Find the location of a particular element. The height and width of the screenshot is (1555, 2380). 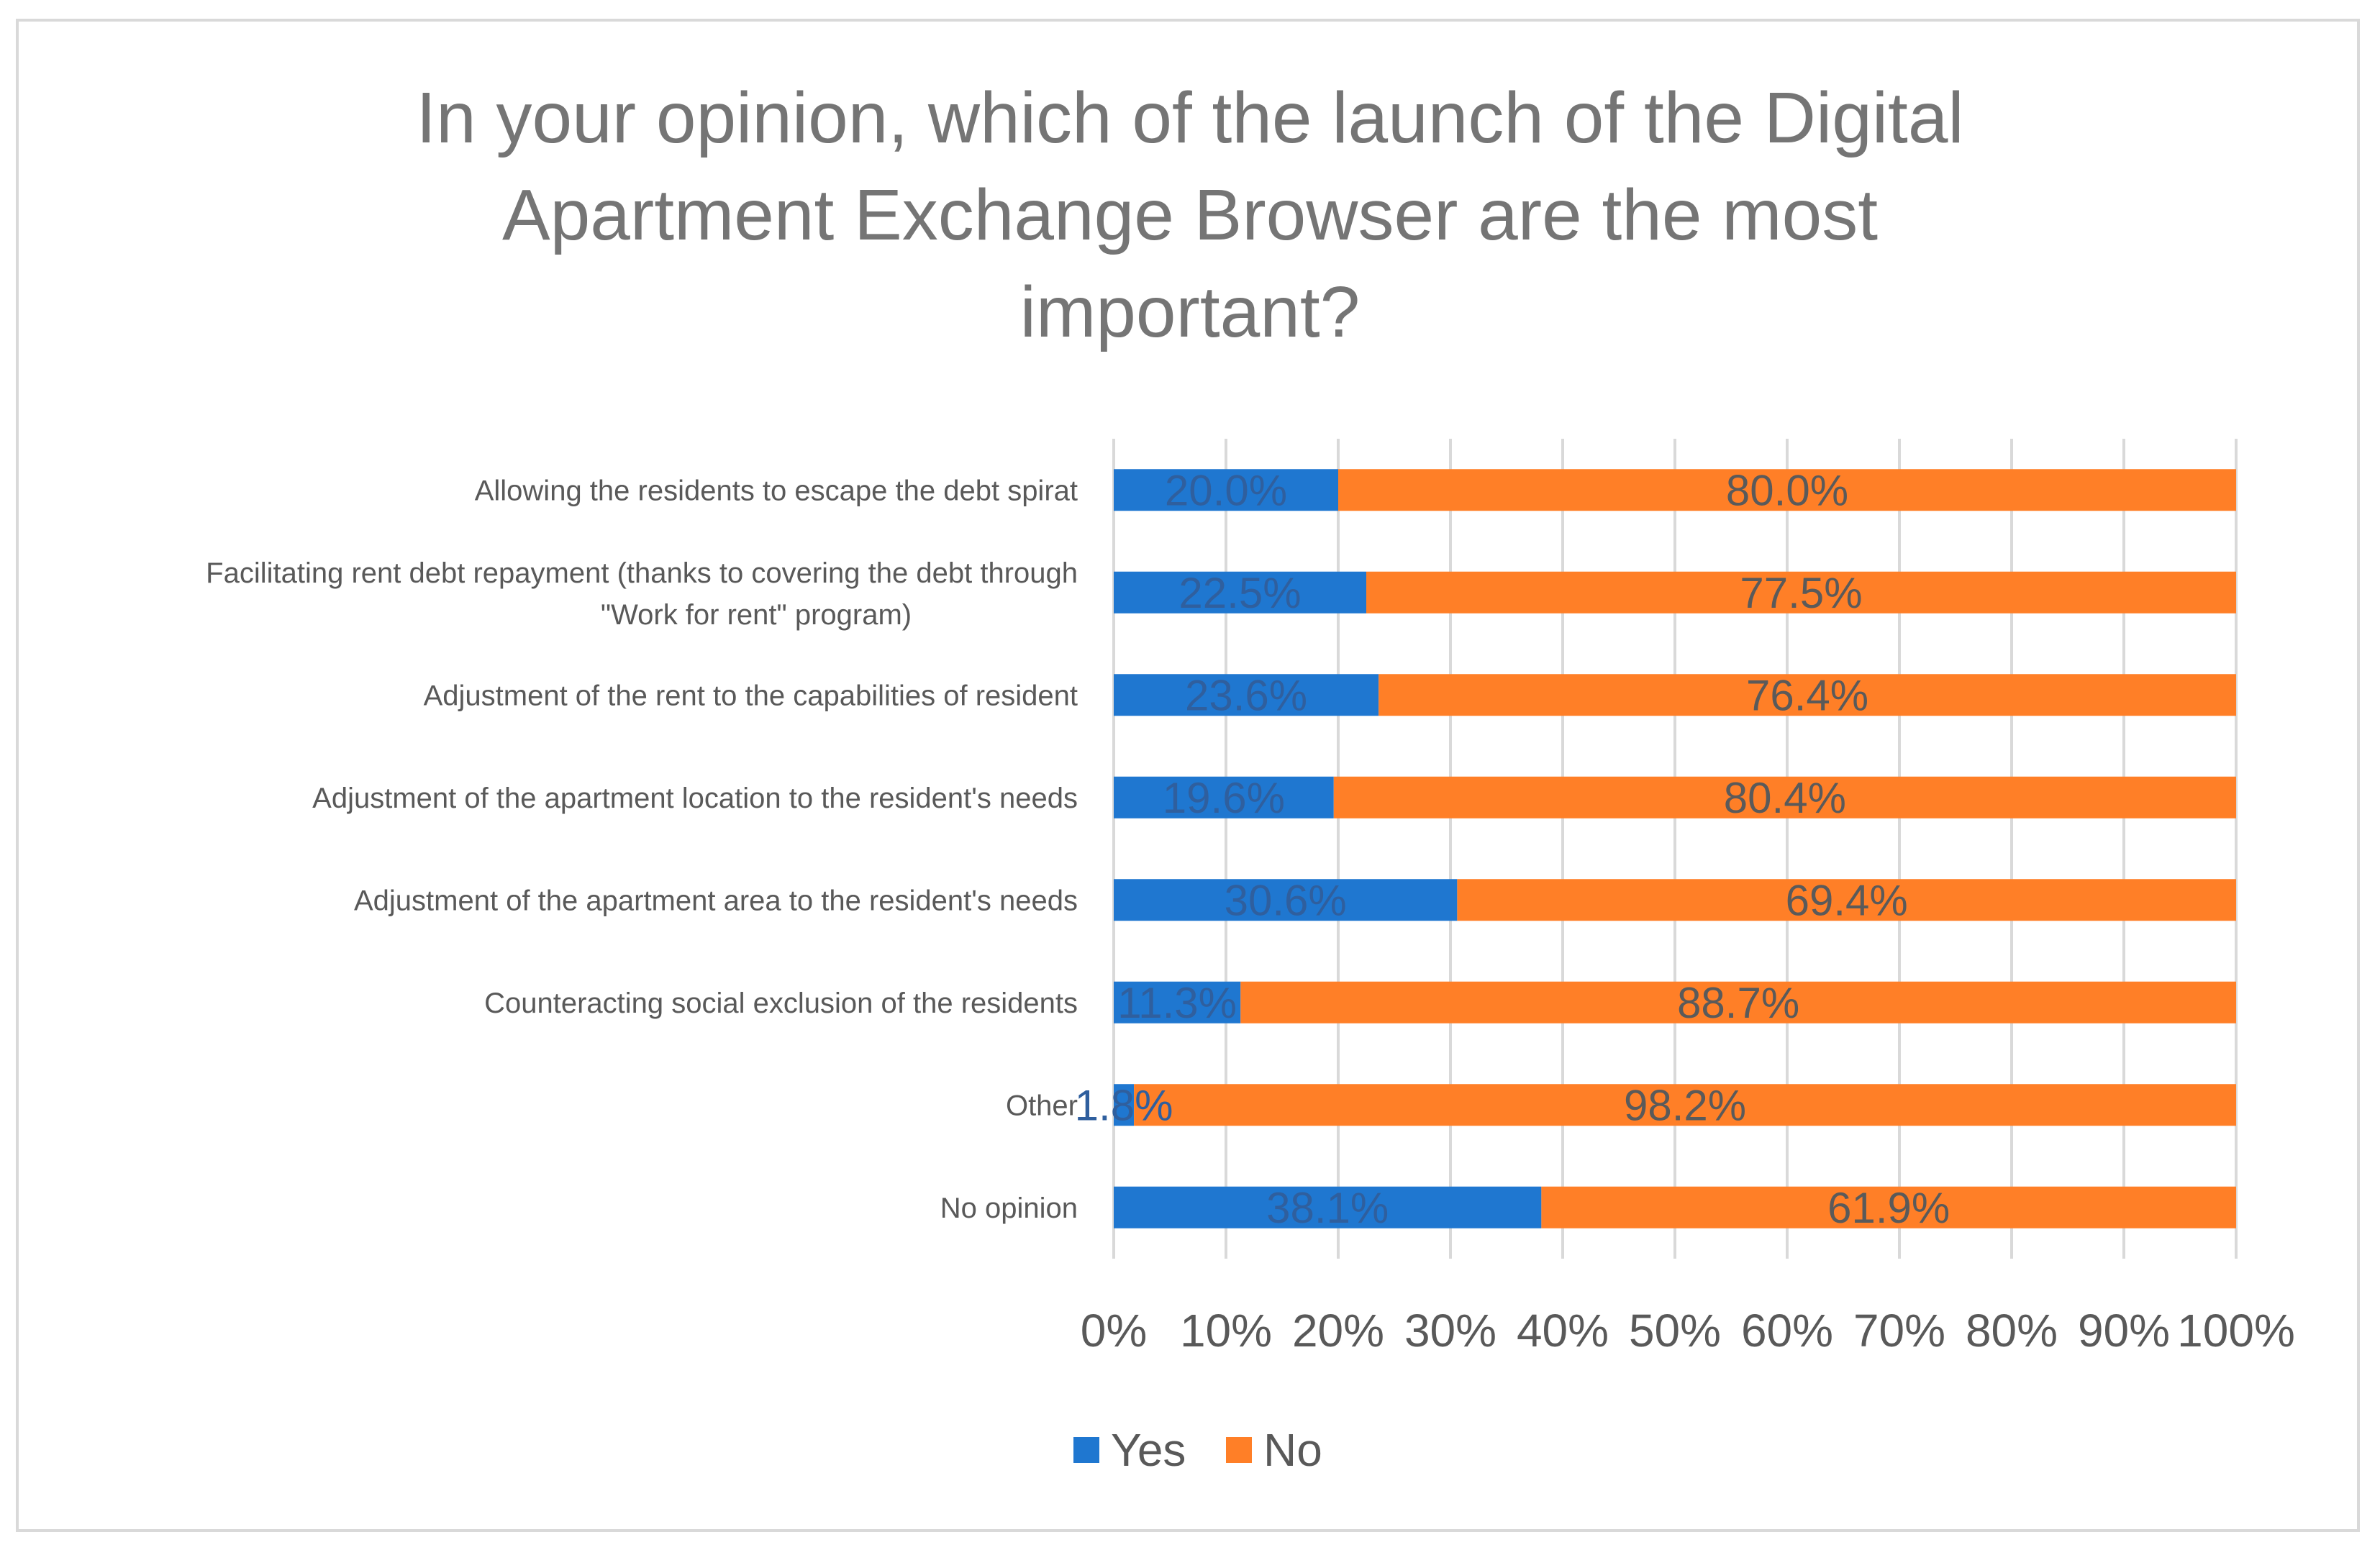

category-label-line: "Work for rent" program) is located at coordinates (756, 615).